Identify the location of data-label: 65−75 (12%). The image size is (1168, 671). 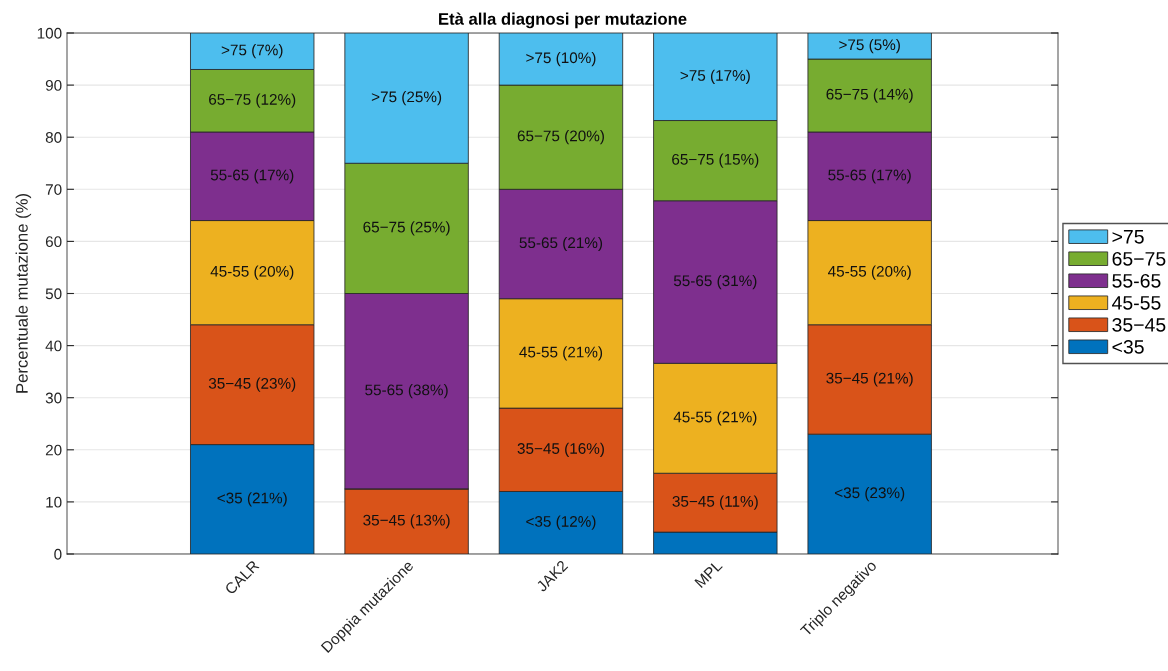
(252, 100).